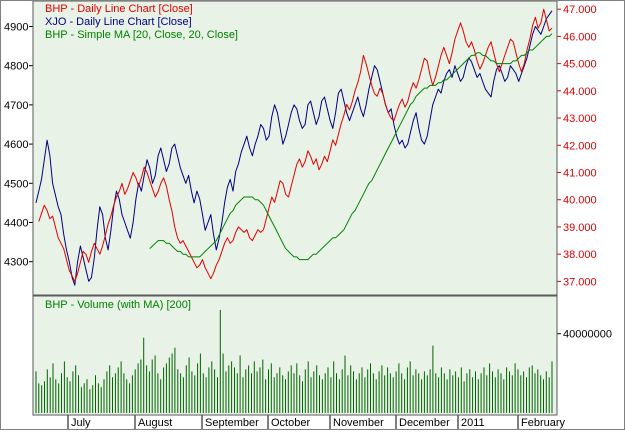  What do you see at coordinates (155, 423) in the screenshot?
I see `time-tick-label: August` at bounding box center [155, 423].